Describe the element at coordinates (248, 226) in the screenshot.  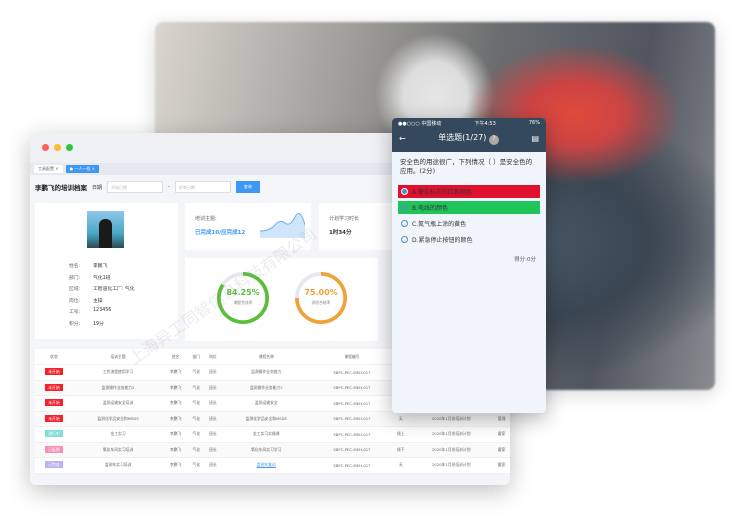
I see `training-theme-card: 培训主题: 已完成10/应完成12` at that location.